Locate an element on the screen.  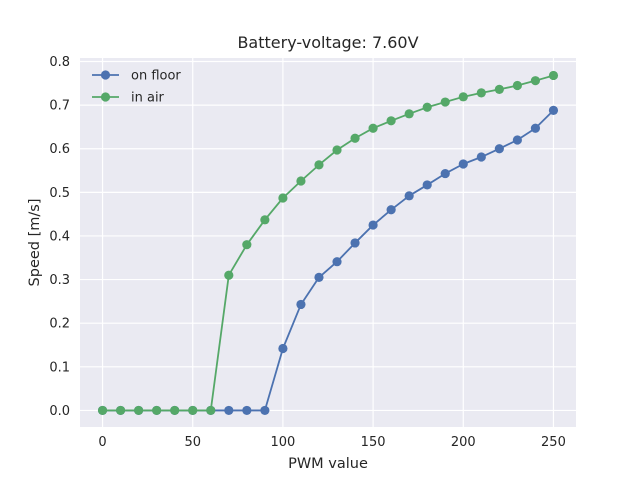
y-tick-label: 0.7 is located at coordinates (59, 106).